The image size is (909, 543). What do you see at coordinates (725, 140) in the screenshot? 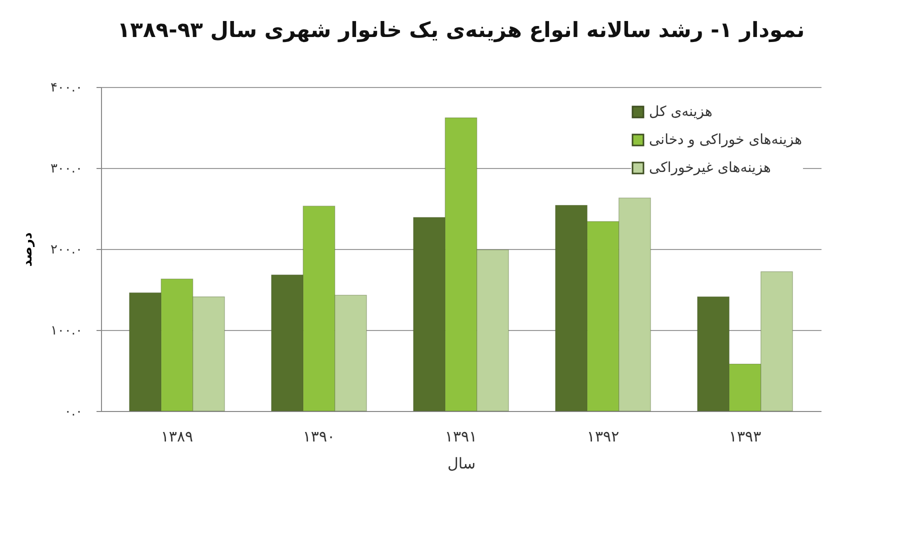
I see `legend-label: هزینه‌های خوراکی و دخانی` at bounding box center [725, 140].